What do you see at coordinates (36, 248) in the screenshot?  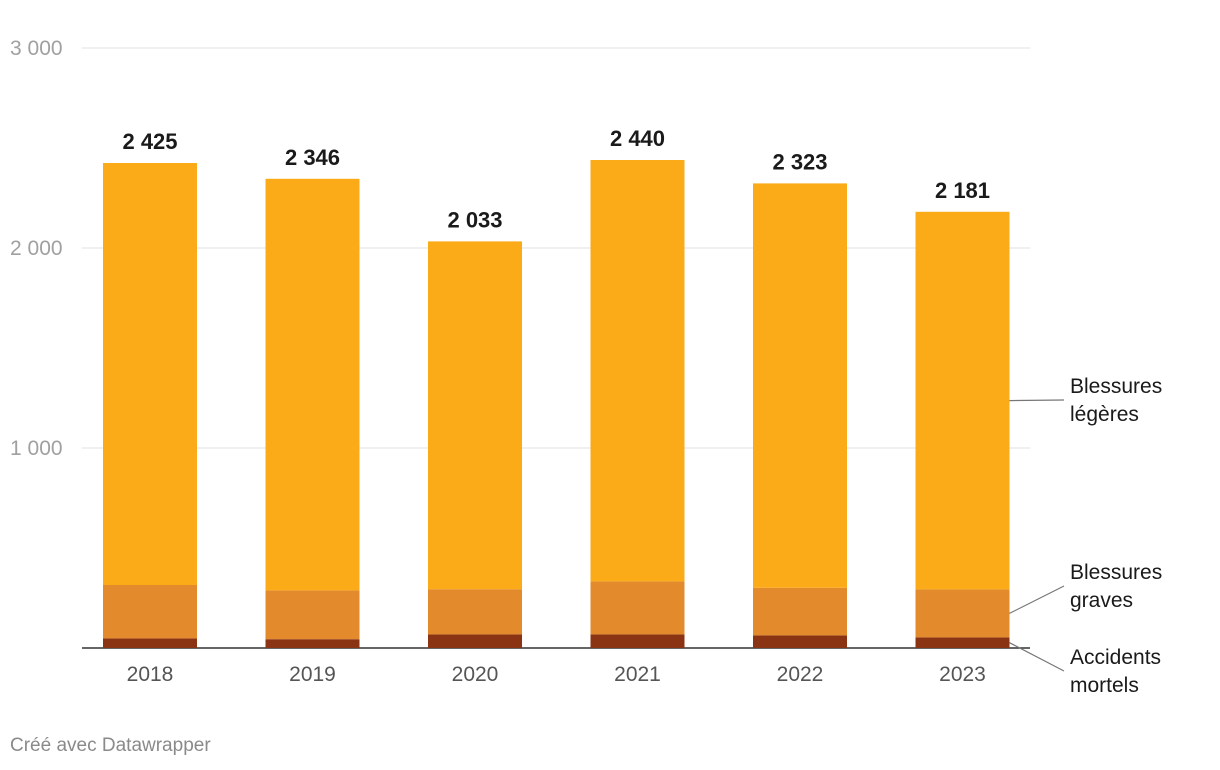 I see `y-tick-label: 2 000` at bounding box center [36, 248].